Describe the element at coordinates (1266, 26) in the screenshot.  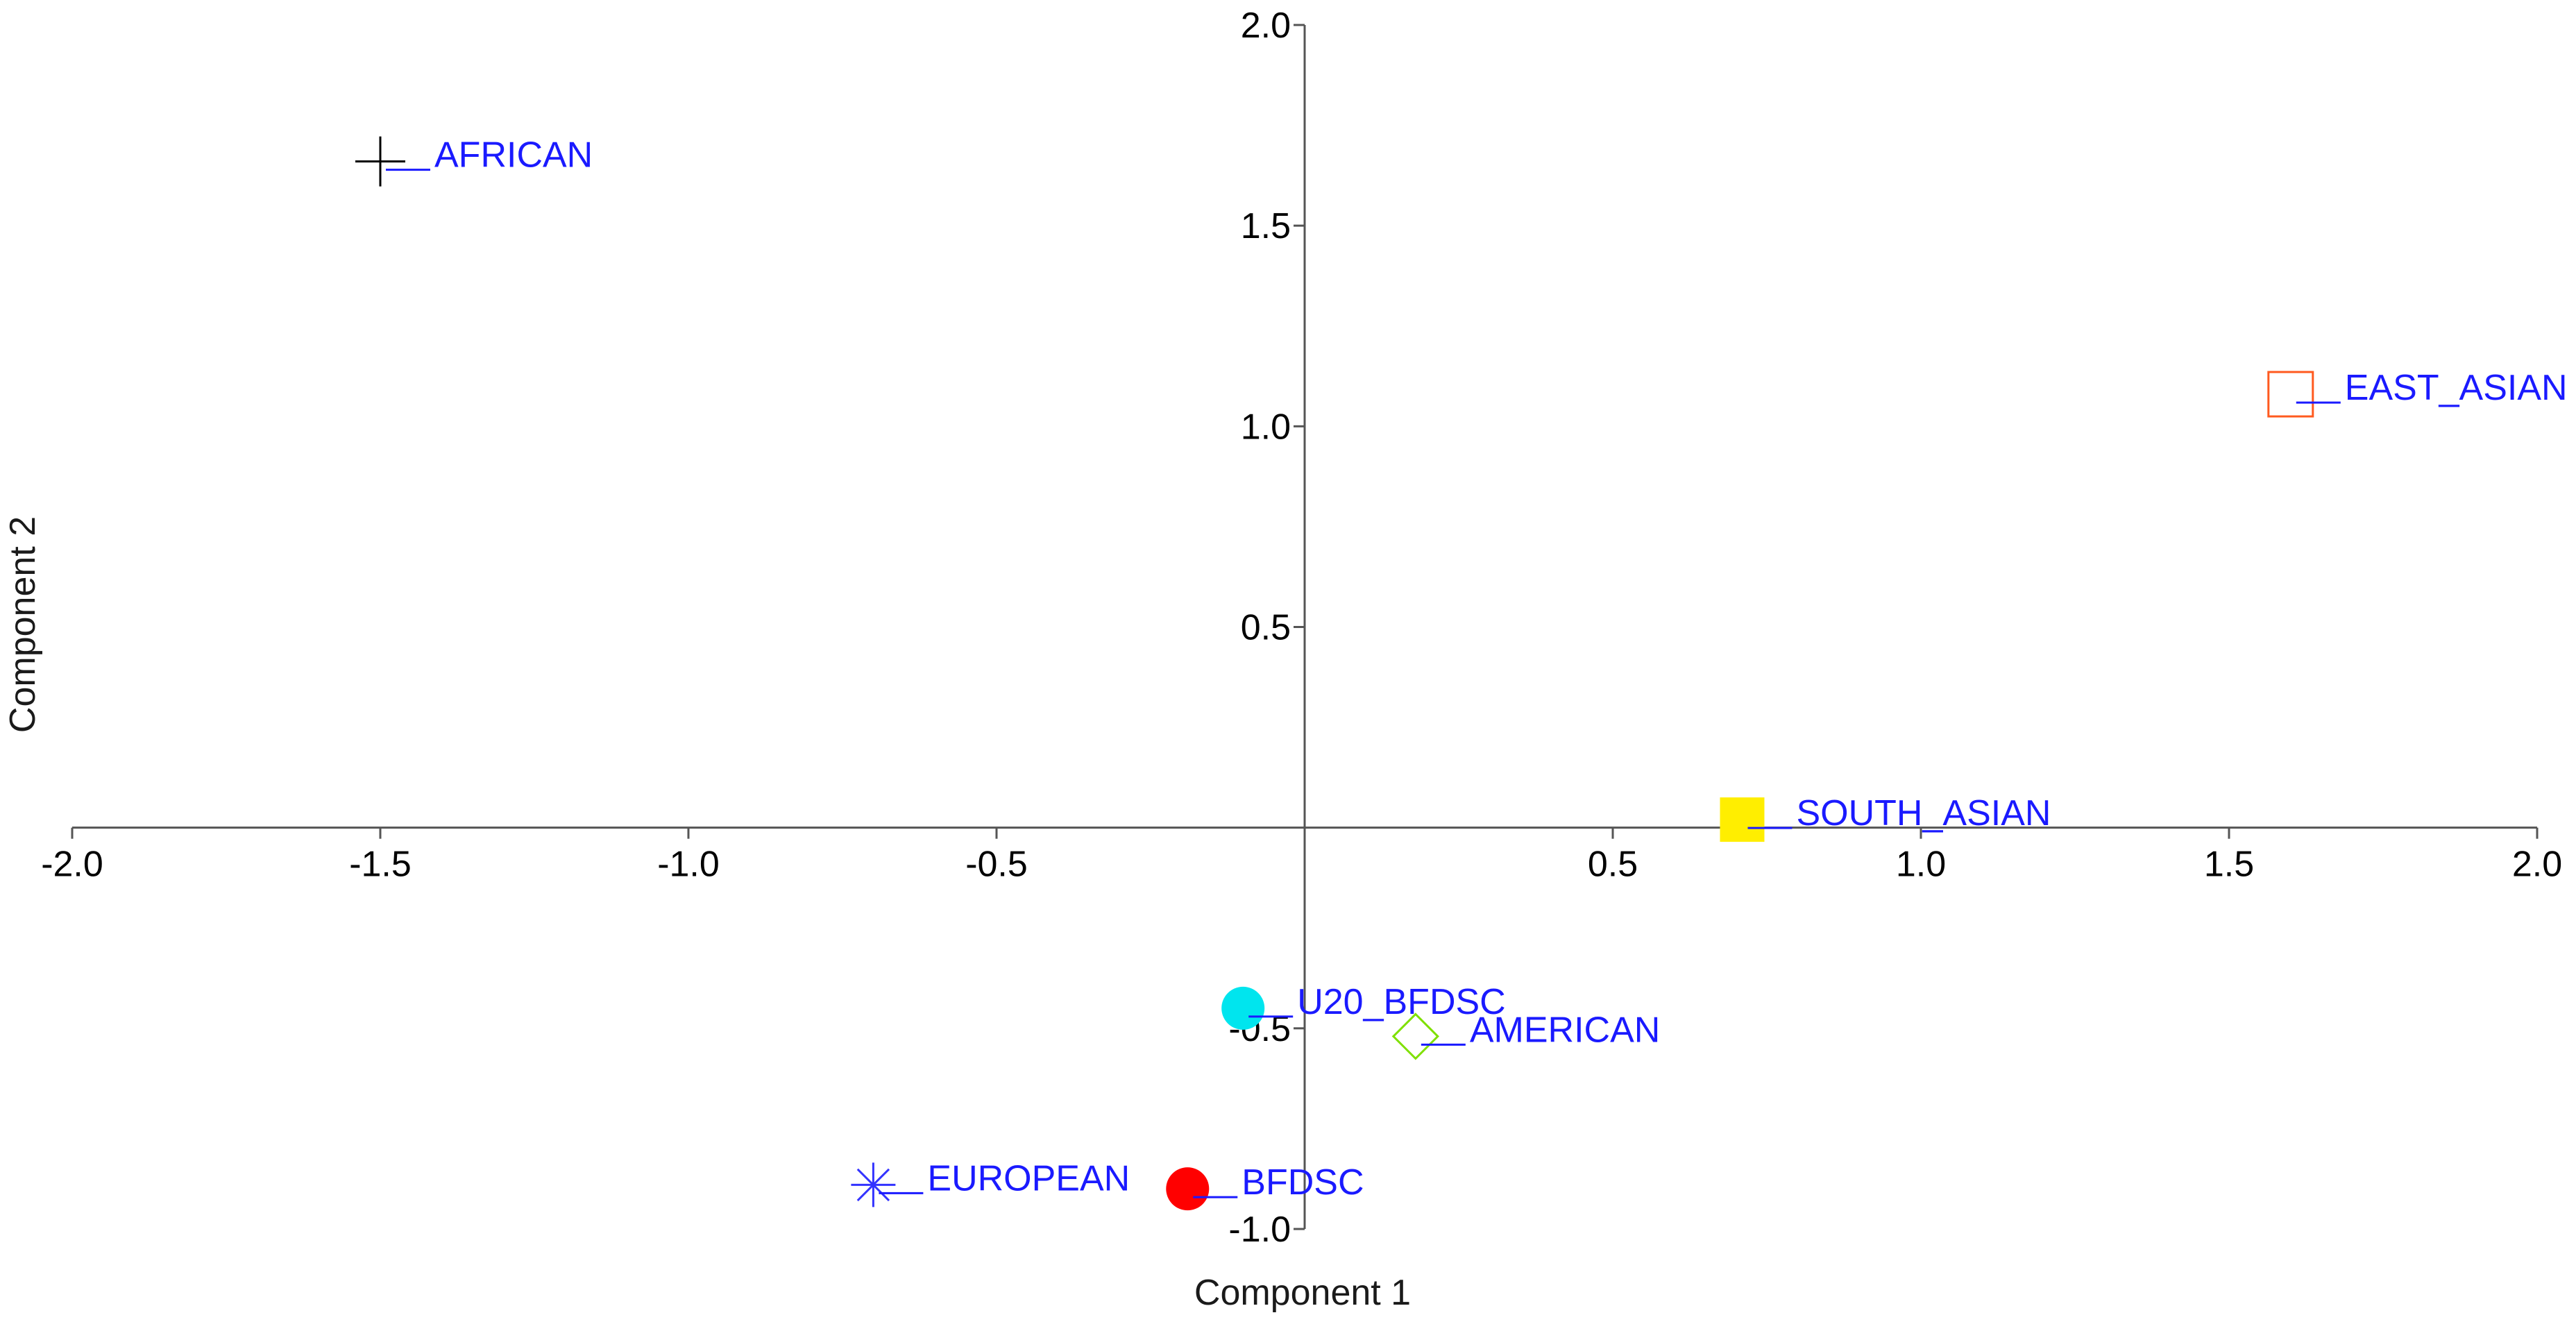
I see `y-tick-label: 2.0` at that location.